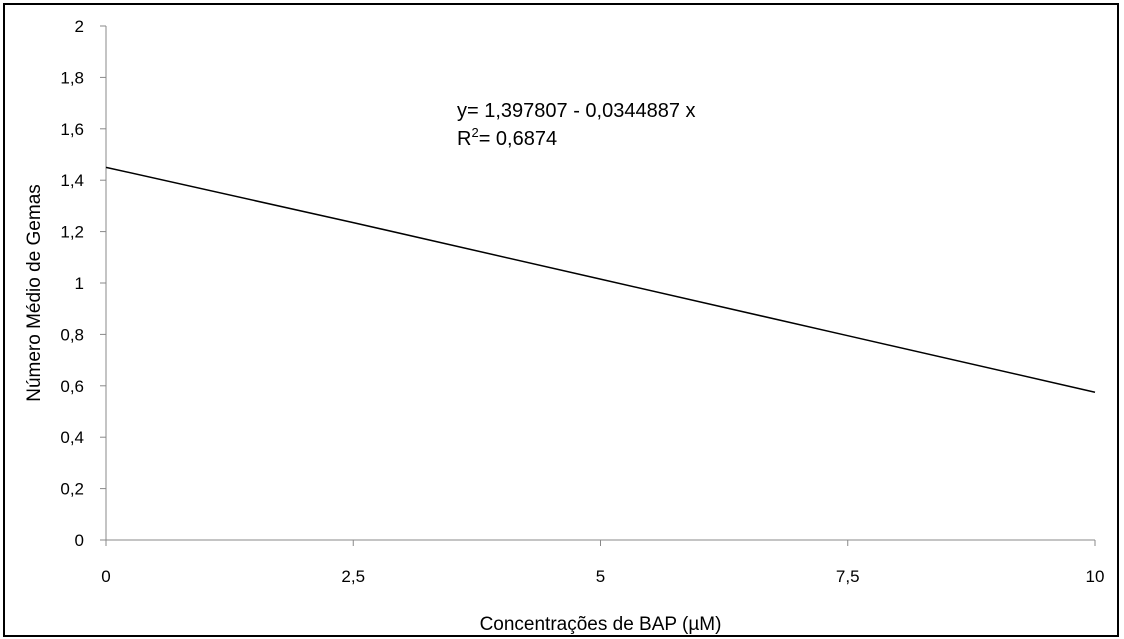 The width and height of the screenshot is (1124, 639). Describe the element at coordinates (72, 232) in the screenshot. I see `y-tick-label: 1,2` at that location.